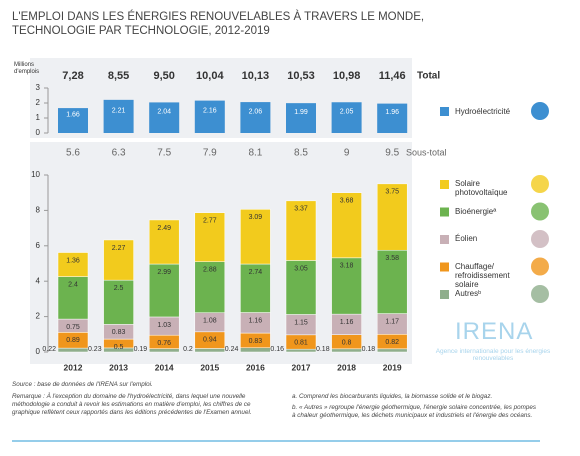  I want to click on value-label: 2.16, so click(210, 111).